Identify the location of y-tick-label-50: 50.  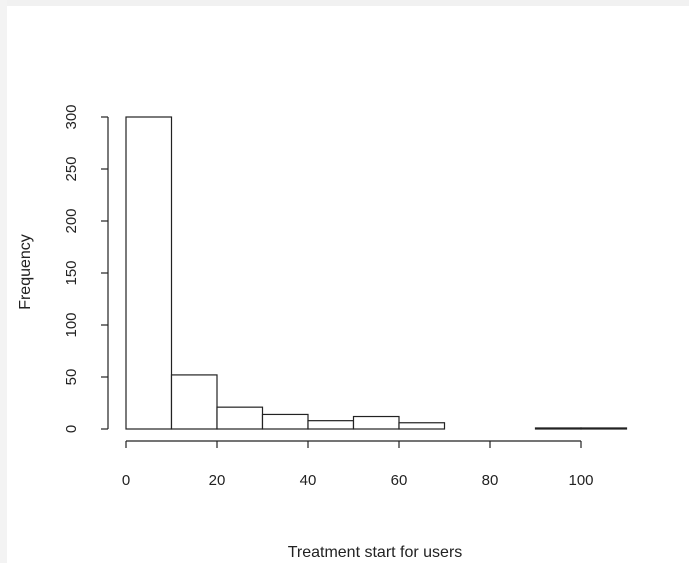
(71, 377).